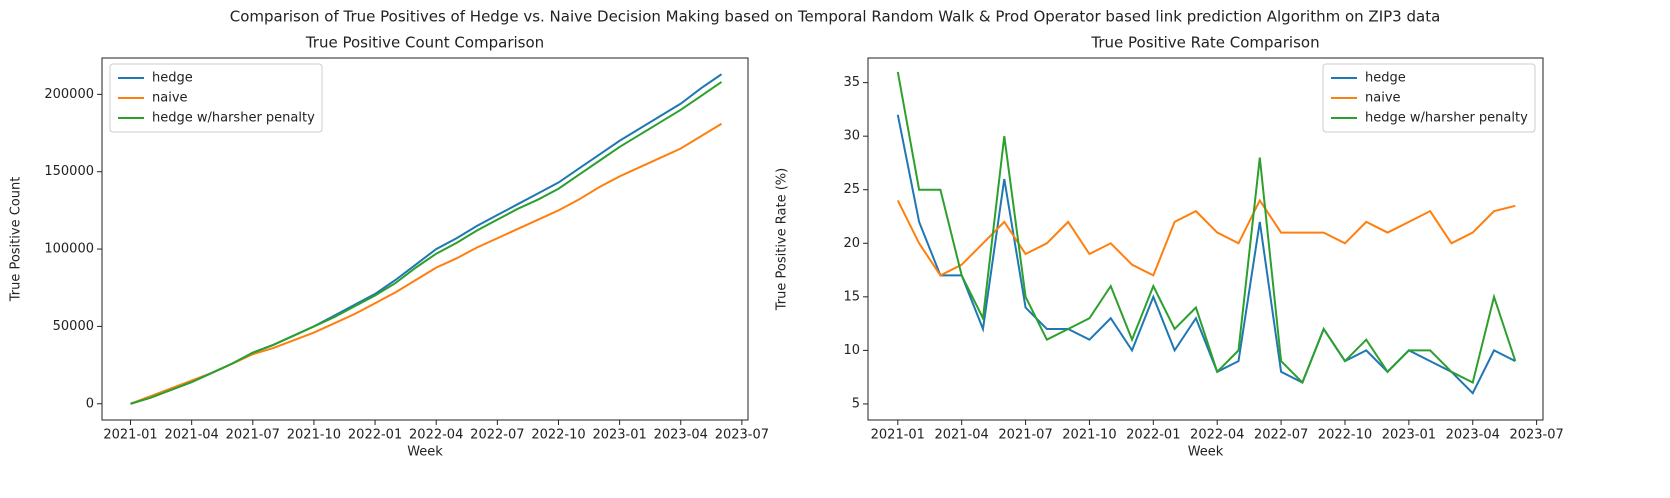  What do you see at coordinates (851, 136) in the screenshot?
I see `y-tick-label: 30` at bounding box center [851, 136].